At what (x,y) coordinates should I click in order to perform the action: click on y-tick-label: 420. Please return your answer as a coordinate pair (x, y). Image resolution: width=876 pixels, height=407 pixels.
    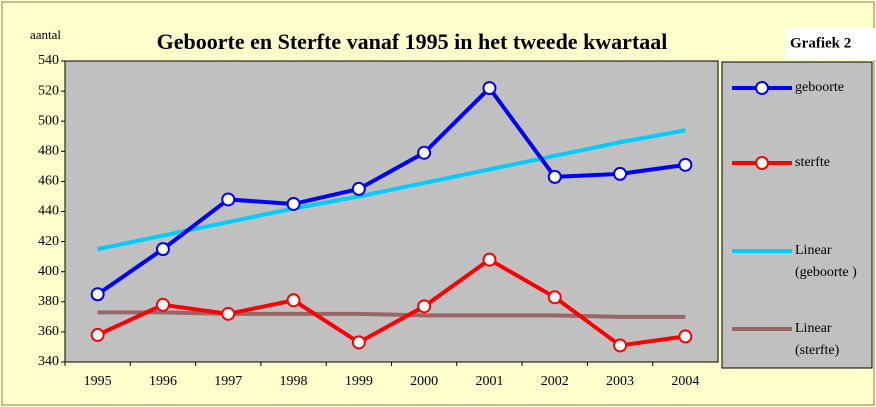
    Looking at the image, I should click on (48, 241).